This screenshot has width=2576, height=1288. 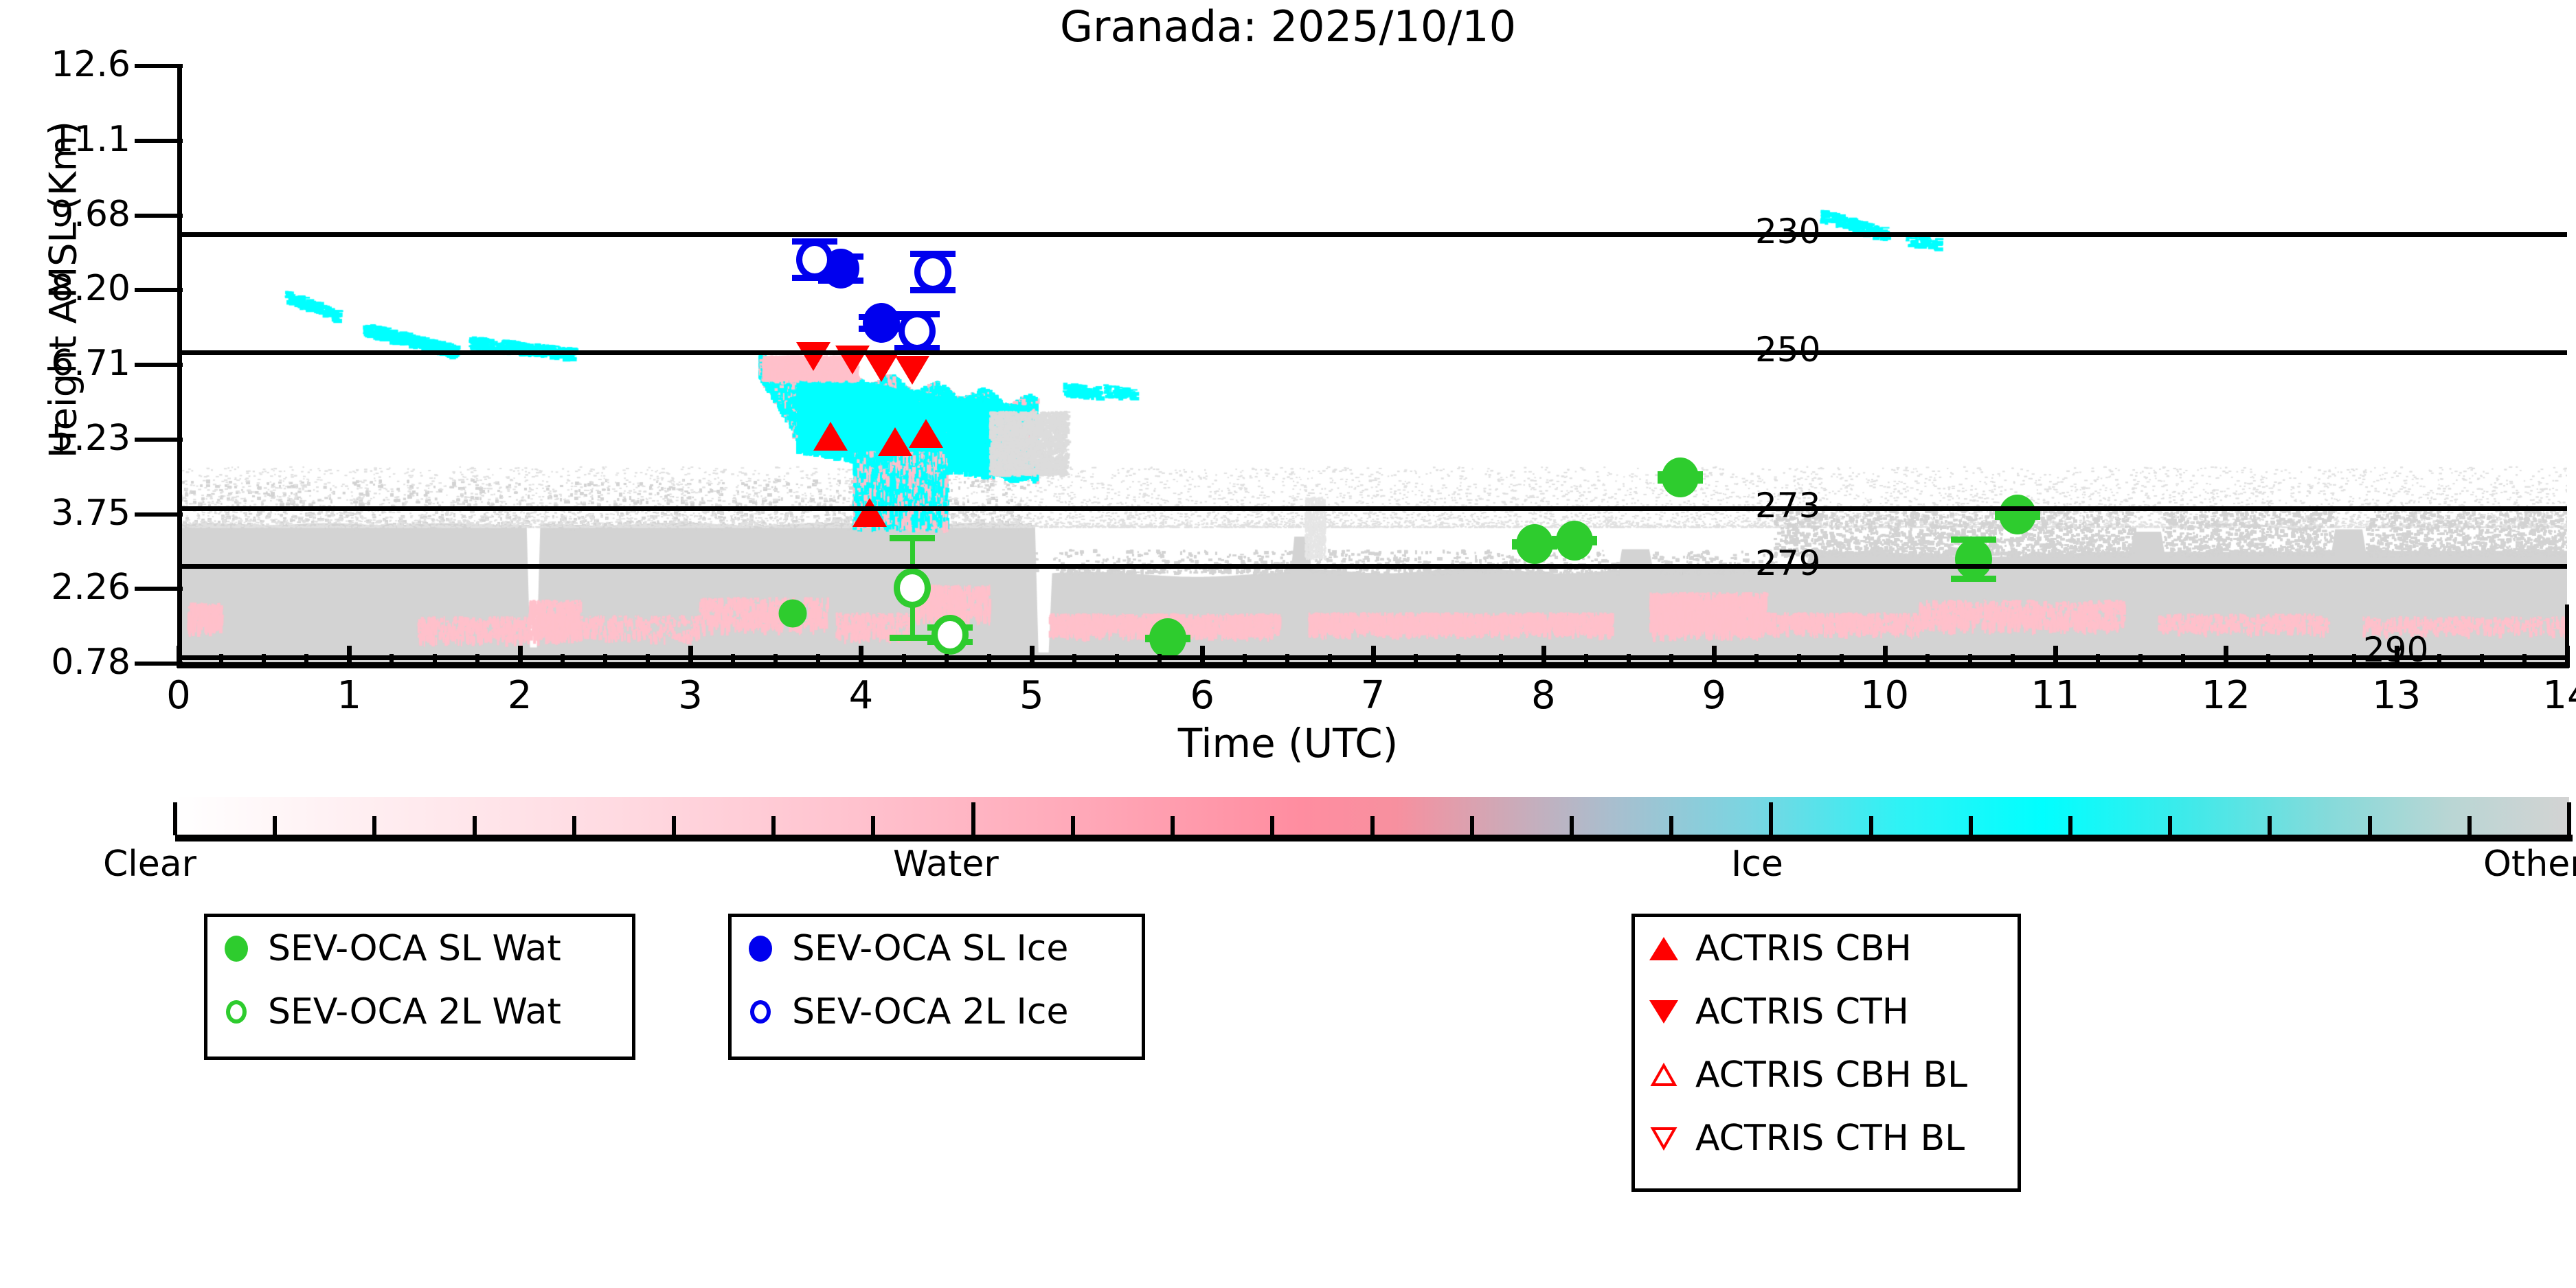 What do you see at coordinates (930, 948) in the screenshot?
I see `legend-label: SEV-OCA SL Ice` at bounding box center [930, 948].